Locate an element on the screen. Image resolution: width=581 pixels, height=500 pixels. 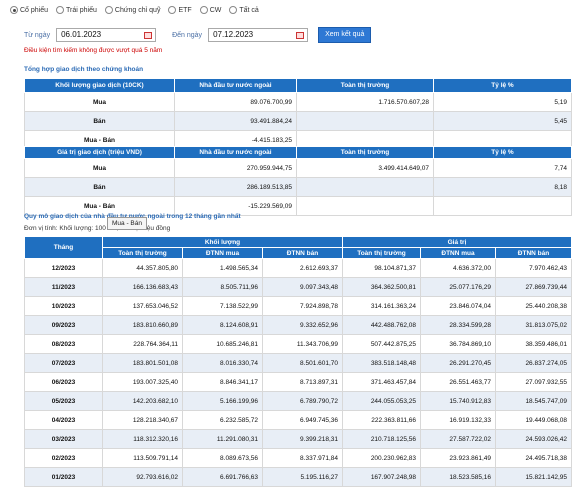
radio-label: CW is located at coordinates (215, 10).